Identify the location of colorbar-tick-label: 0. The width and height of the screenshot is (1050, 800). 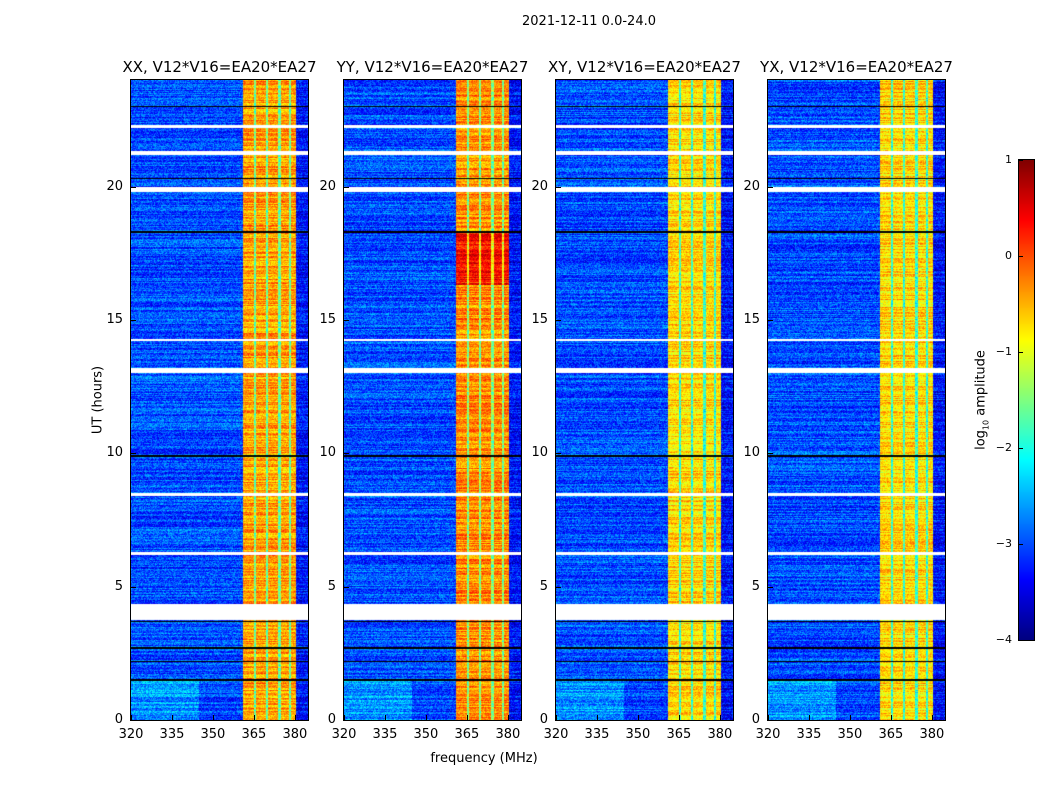
(1008, 255).